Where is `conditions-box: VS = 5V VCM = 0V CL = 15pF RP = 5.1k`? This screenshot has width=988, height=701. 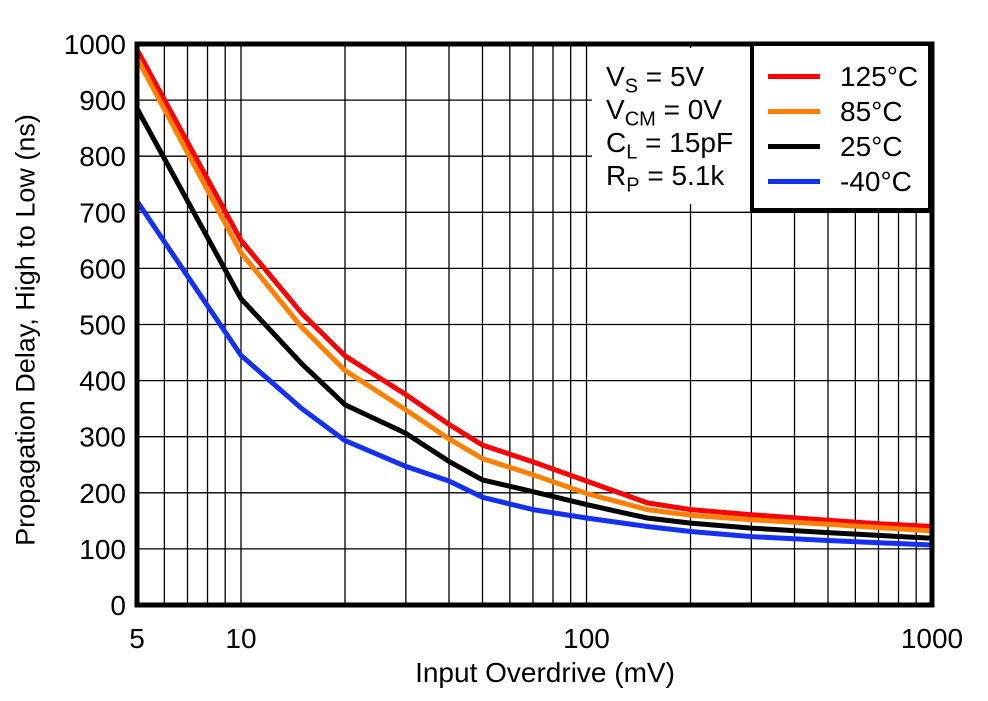
conditions-box: VS = 5V VCM = 0V CL = 15pF RP = 5.1k is located at coordinates (671, 126).